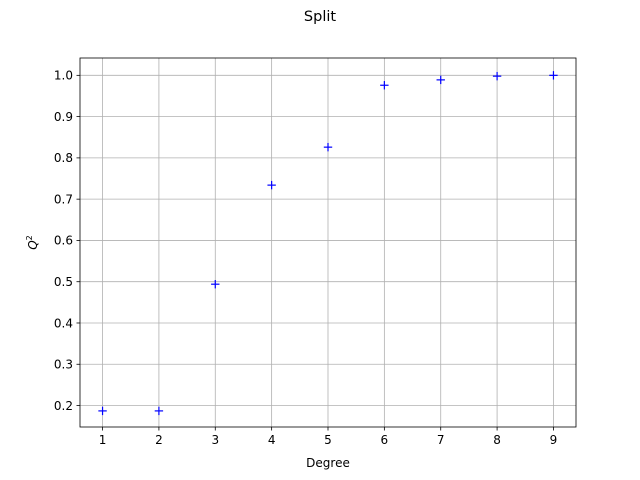  I want to click on x-tick-label: 3, so click(215, 440).